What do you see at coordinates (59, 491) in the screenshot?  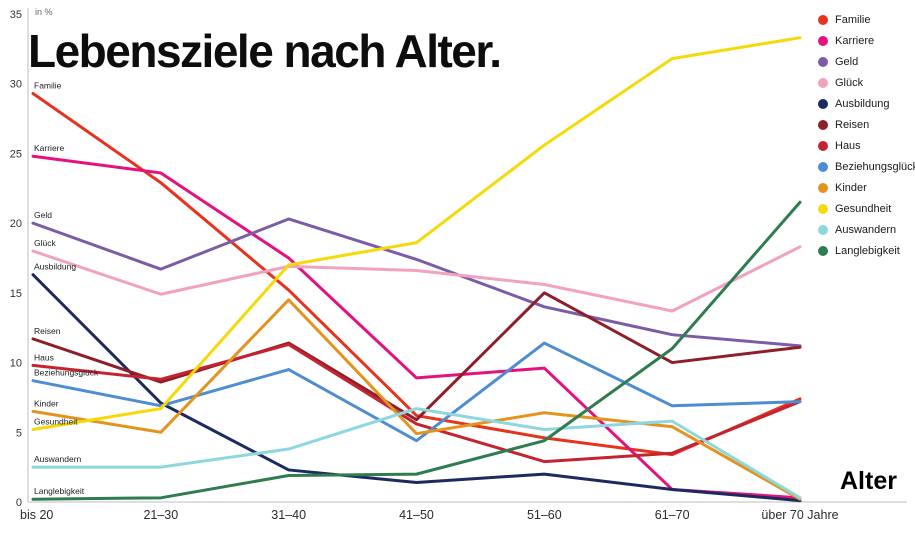 I see `series-start-label: Langlebigkeit` at bounding box center [59, 491].